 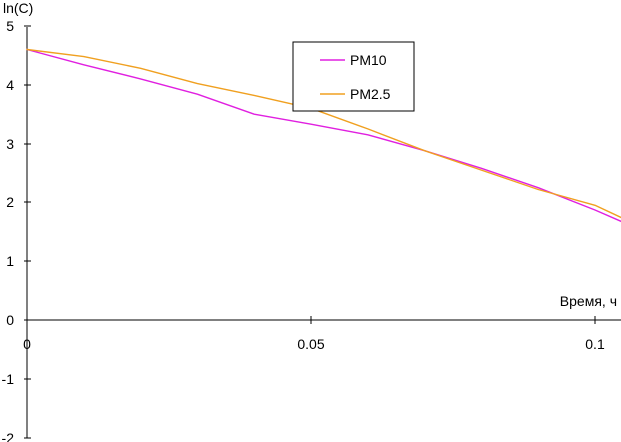 I want to click on legend-label-pm25: PM2.5, so click(x=370, y=94).